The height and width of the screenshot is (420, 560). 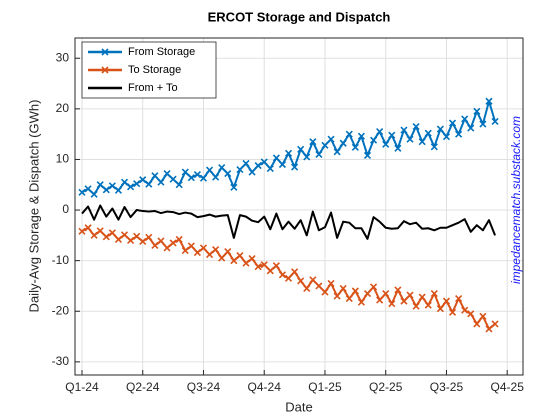 I want to click on y-tick-label: -20, so click(x=61, y=310).